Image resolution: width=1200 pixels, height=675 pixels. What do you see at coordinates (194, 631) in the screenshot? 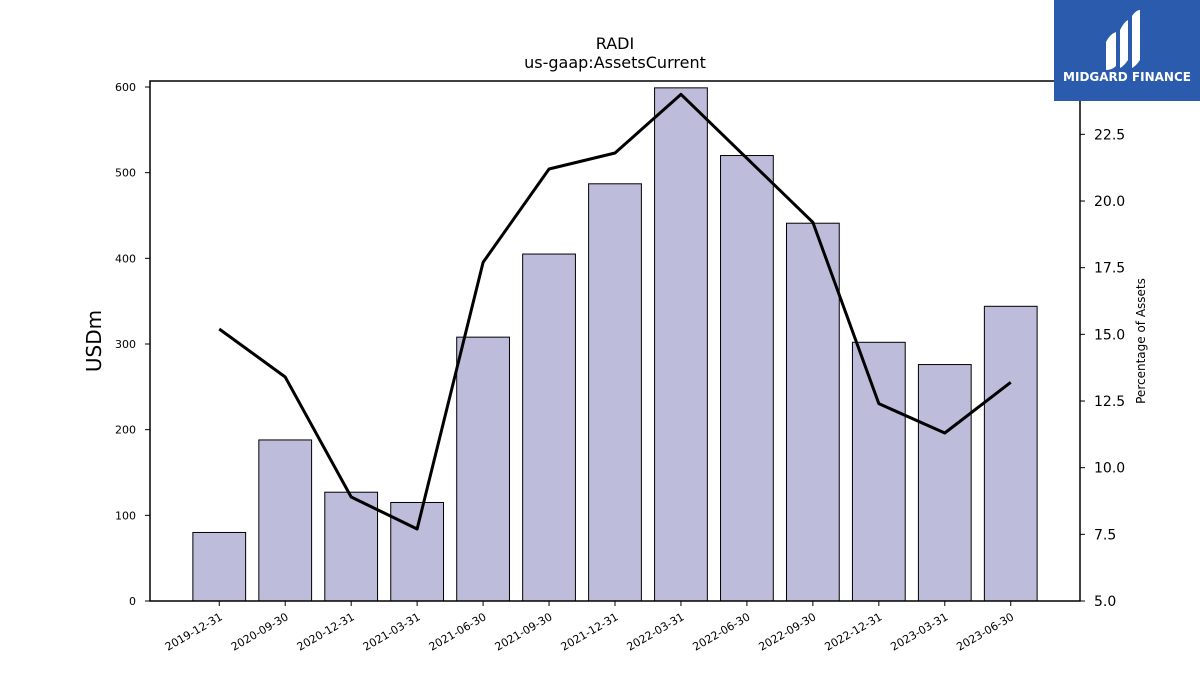
I see `x-tick-label: 2019-12-31` at bounding box center [194, 631].